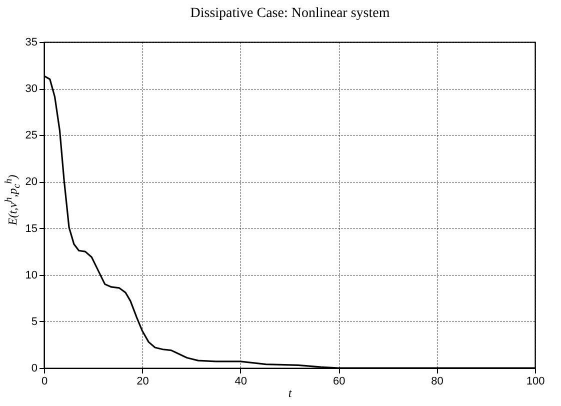 The image size is (561, 406). Describe the element at coordinates (437, 382) in the screenshot. I see `x-tick-label: 80` at that location.